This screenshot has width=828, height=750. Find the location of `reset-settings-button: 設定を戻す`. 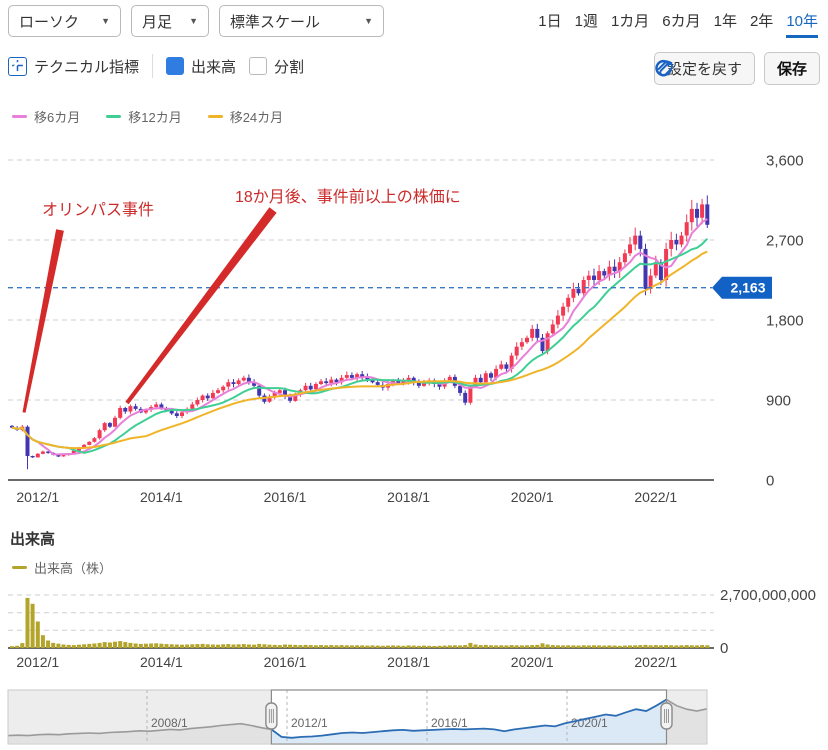

reset-settings-button: 設定を戻す is located at coordinates (704, 68).